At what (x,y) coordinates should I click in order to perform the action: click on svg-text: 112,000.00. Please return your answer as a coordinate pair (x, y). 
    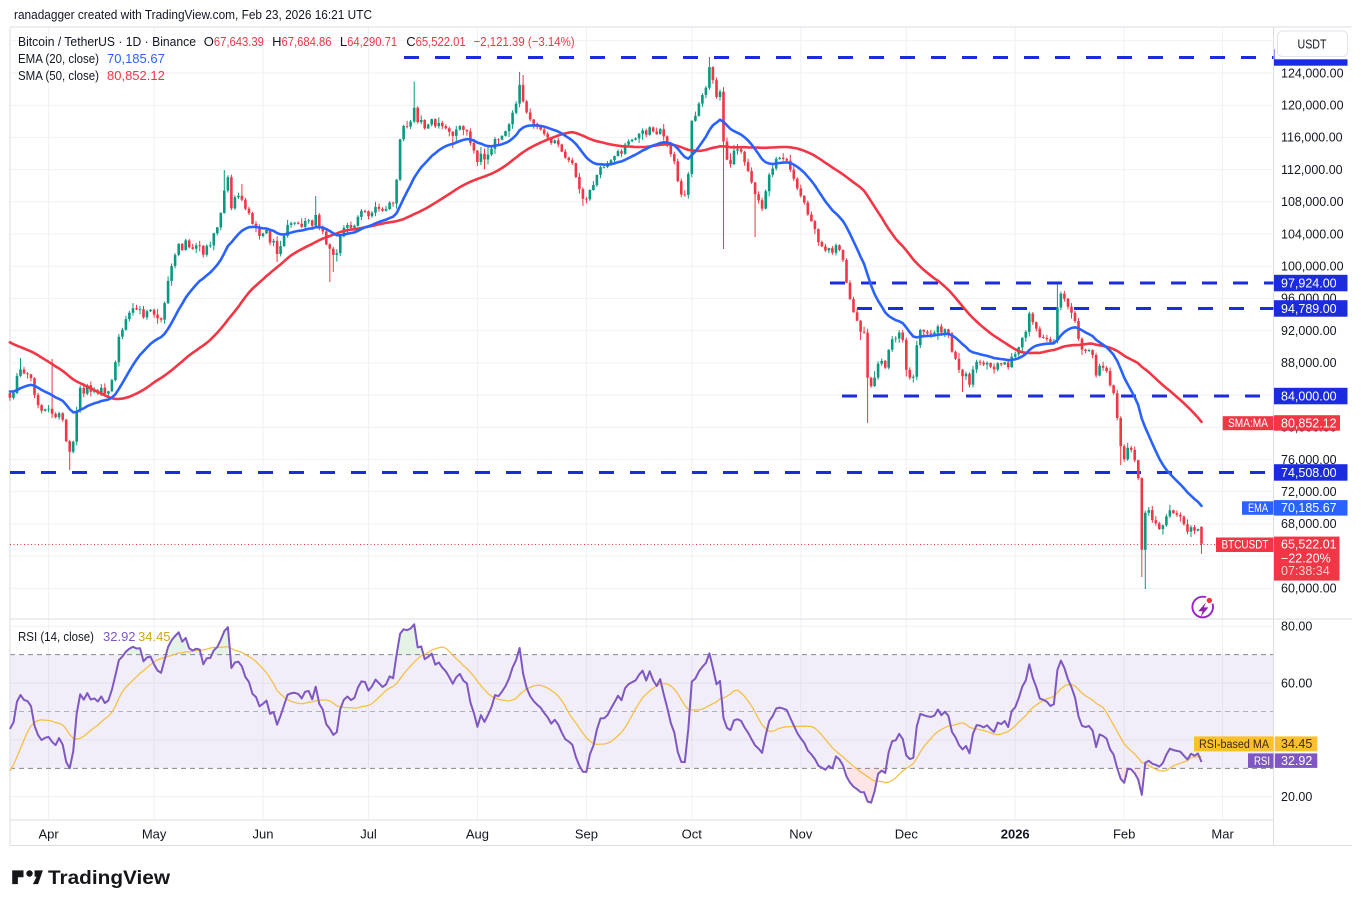
    Looking at the image, I should click on (1312, 170).